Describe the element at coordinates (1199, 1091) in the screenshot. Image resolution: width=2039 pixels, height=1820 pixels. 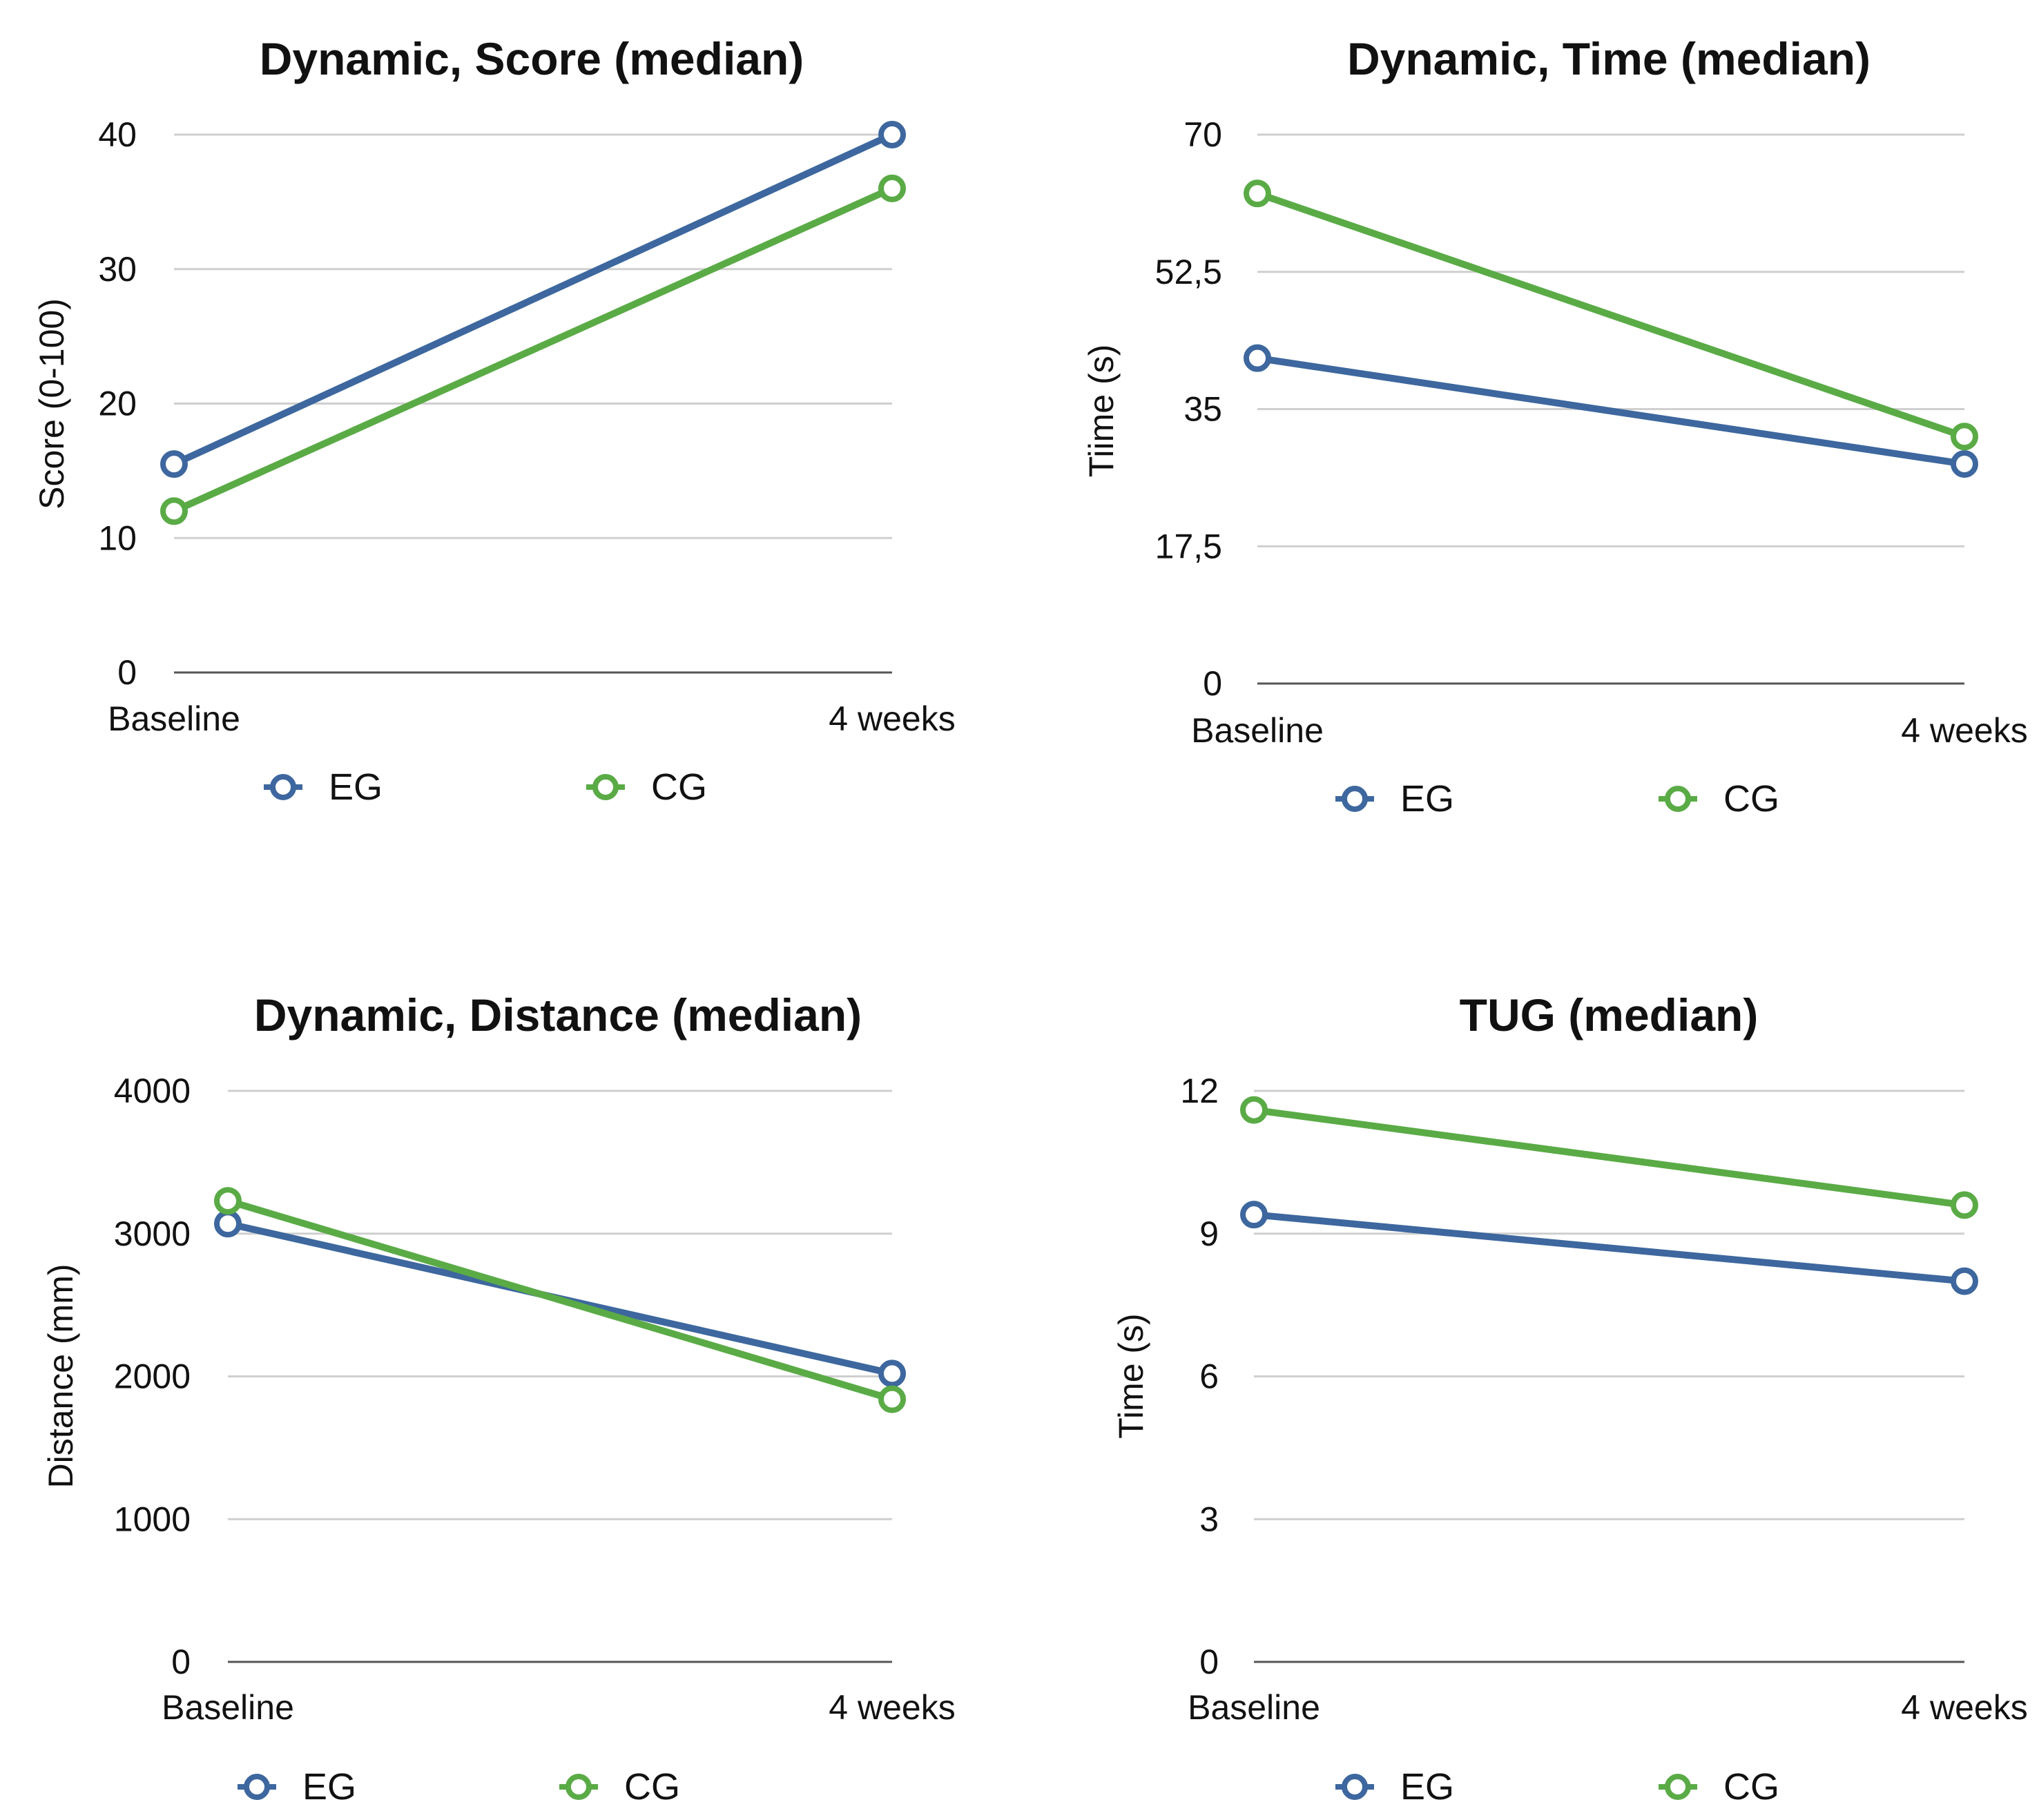
I see `y-tick-label: 12` at that location.